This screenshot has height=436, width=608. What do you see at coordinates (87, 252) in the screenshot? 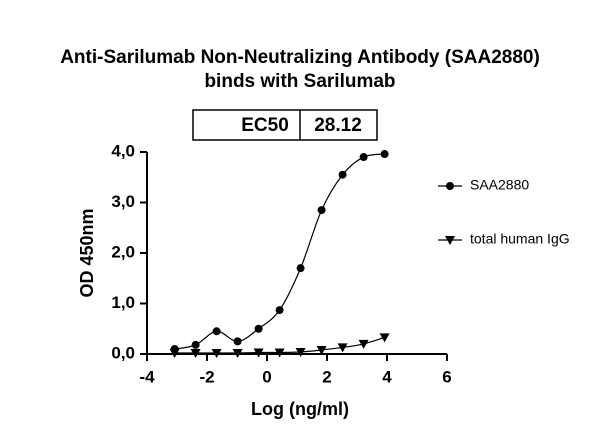
I see `y-axis-label: OD 450nm` at bounding box center [87, 252].